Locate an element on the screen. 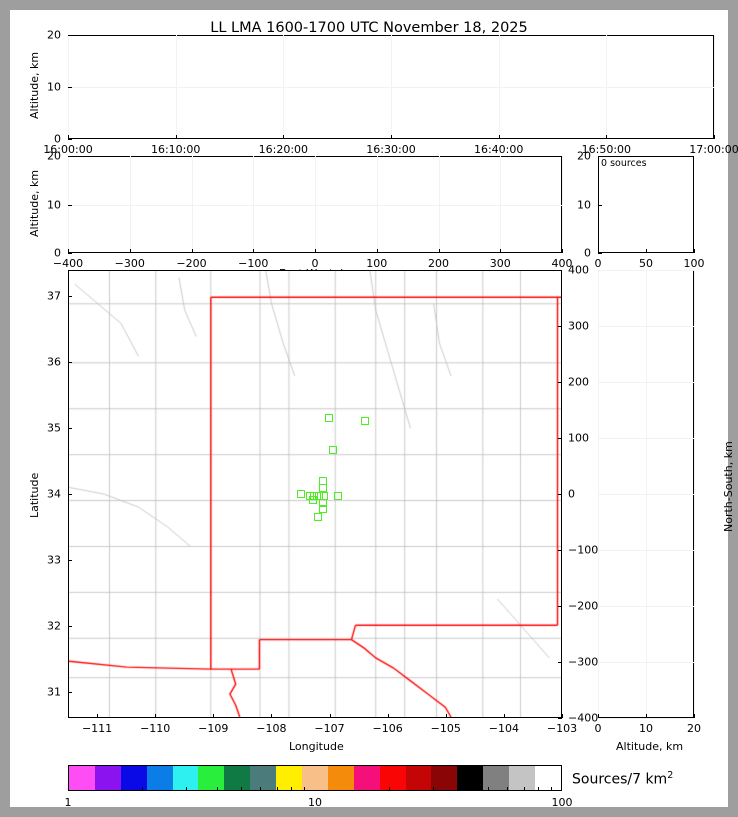  right-y-ticklabel: 400 is located at coordinates (578, 270).